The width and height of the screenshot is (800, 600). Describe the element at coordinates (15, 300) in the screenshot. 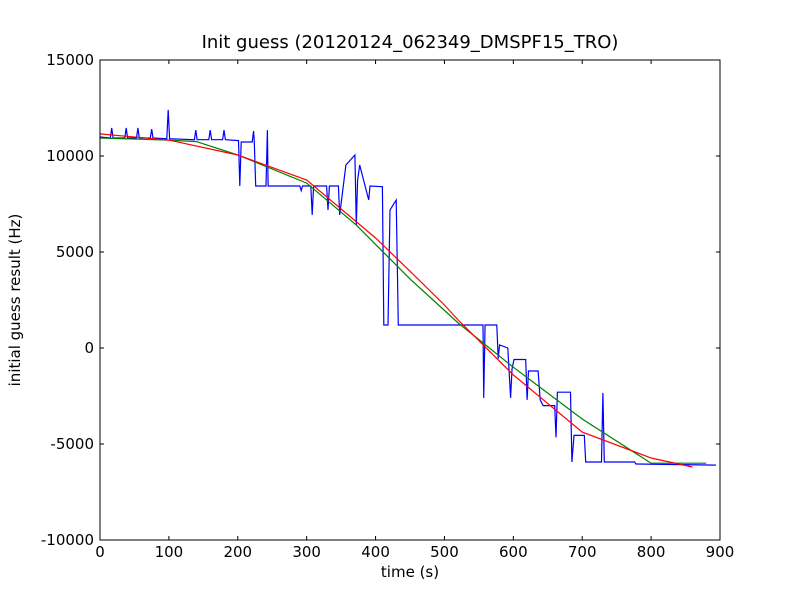

I see `y-axis-label: initial guess result (Hz)` at that location.